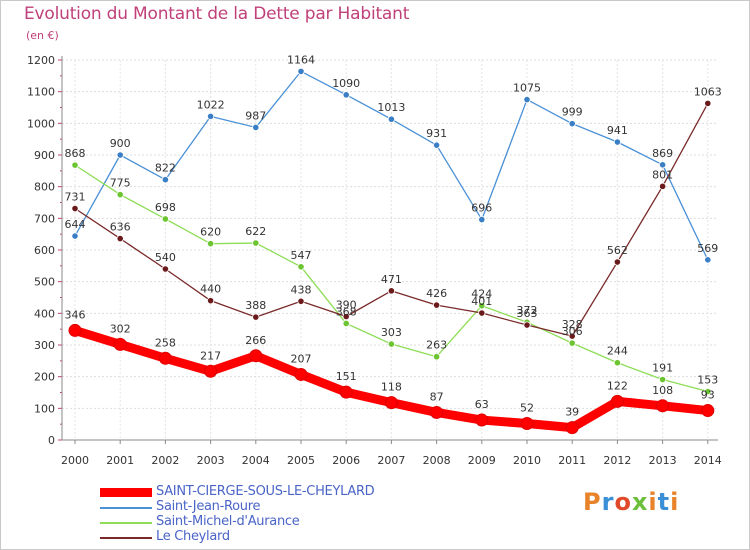 This screenshot has height=550, width=750. What do you see at coordinates (675, 502) in the screenshot?
I see `logo-letter: i` at bounding box center [675, 502].